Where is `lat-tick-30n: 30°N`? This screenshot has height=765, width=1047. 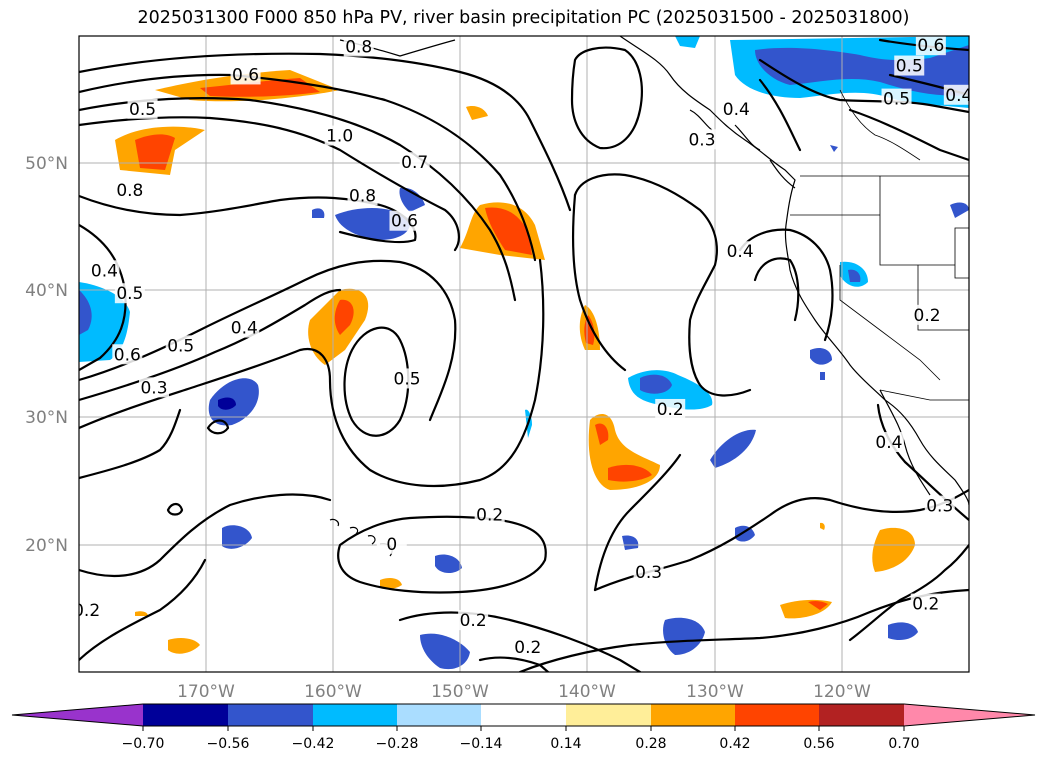
lat-tick-30n: 30°N is located at coordinates (46, 418).